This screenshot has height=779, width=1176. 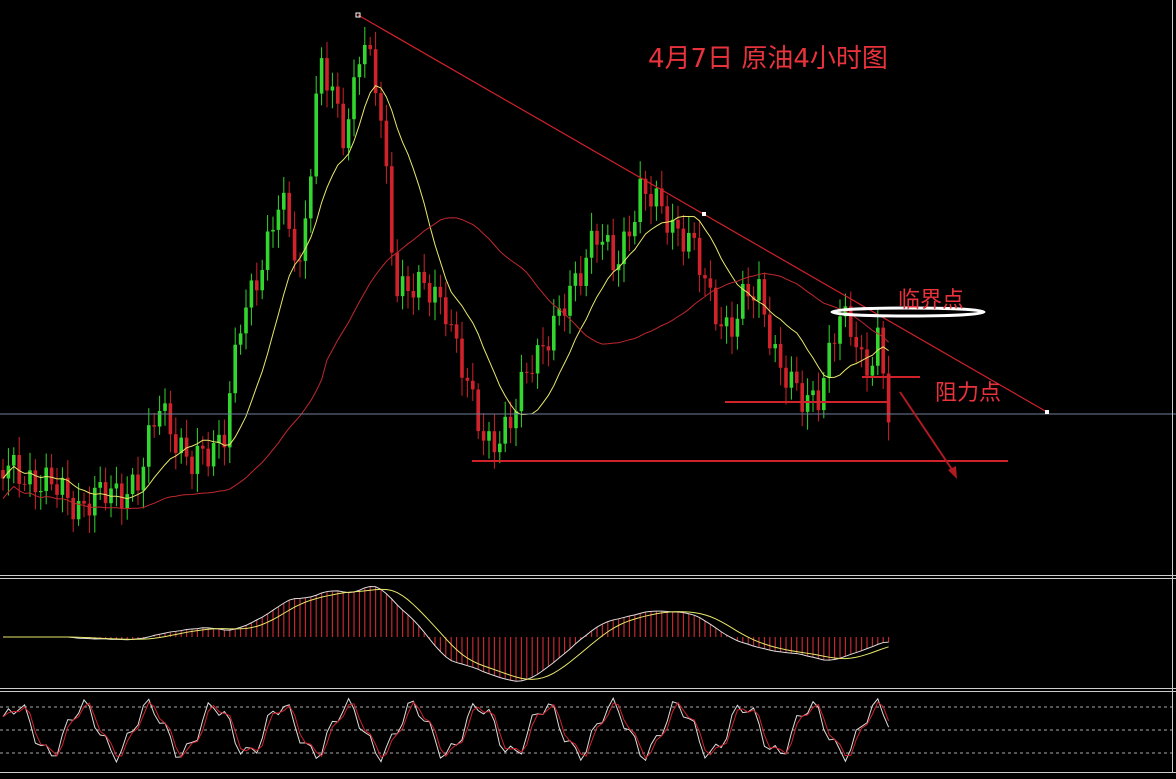 What do you see at coordinates (446, 730) in the screenshot?
I see `oscillator-signal` at bounding box center [446, 730].